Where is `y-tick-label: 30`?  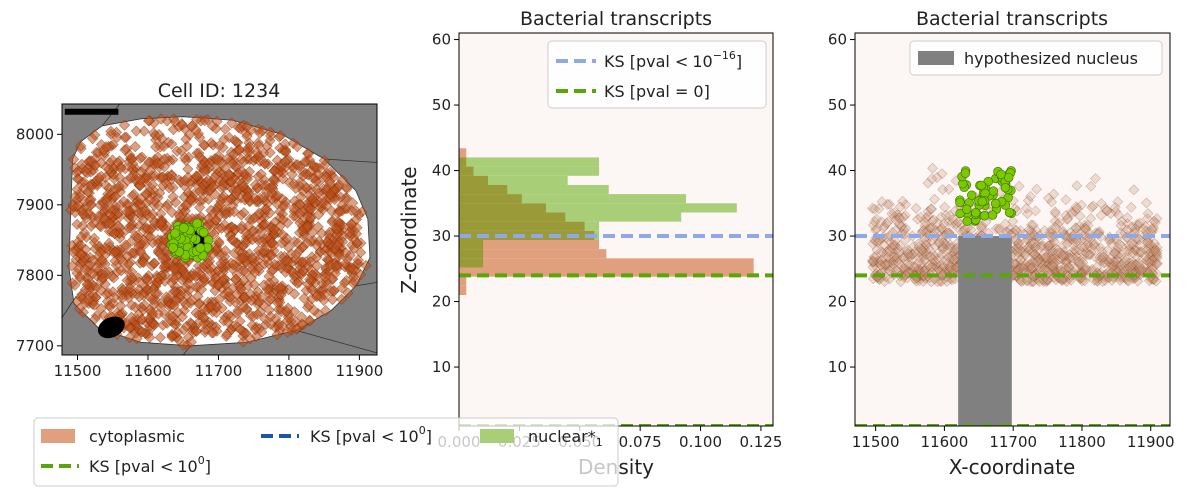
y-tick-label: 30 is located at coordinates (837, 236).